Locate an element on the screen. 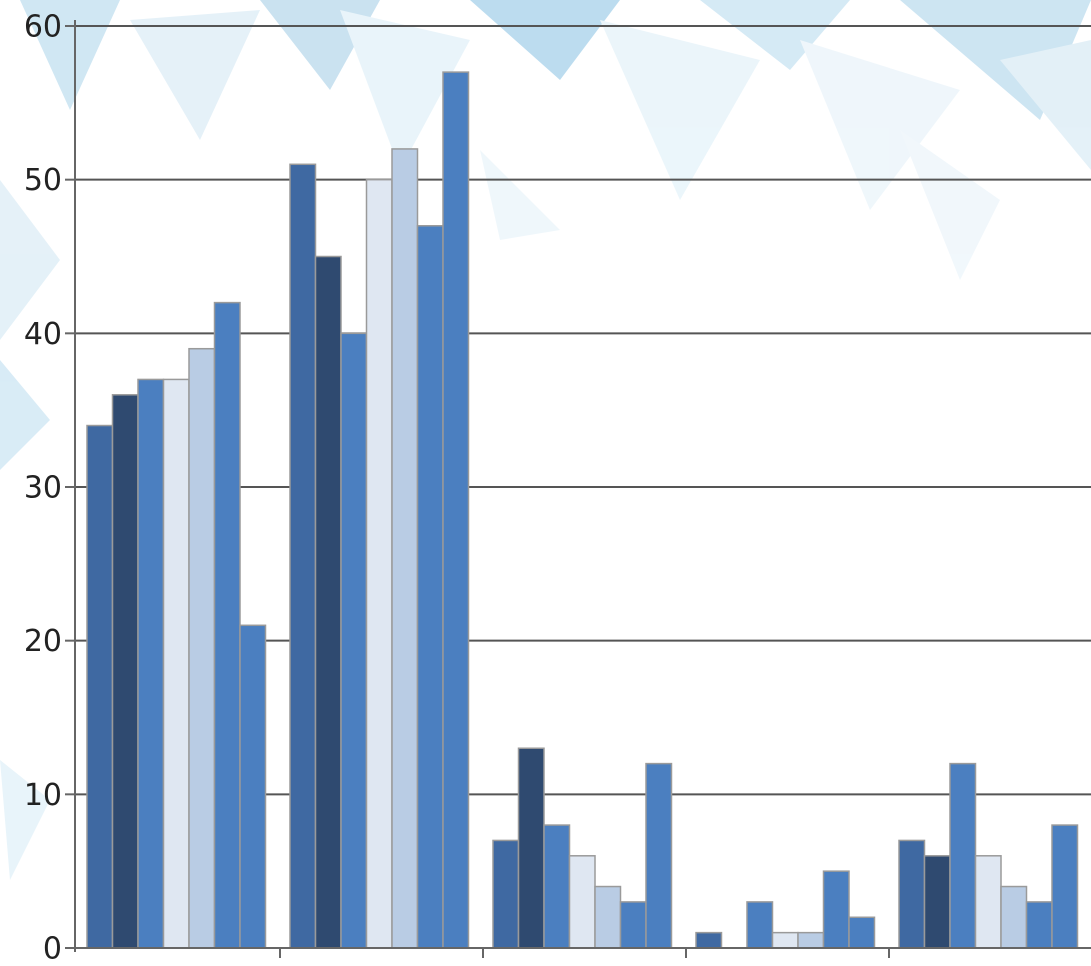  y-tick-label: 50 is located at coordinates (43, 180).